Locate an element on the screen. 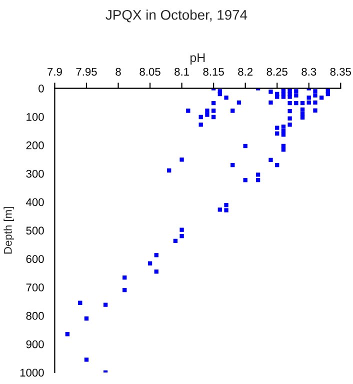 The image size is (353, 384). chart-title: JPQX in October, 1974 is located at coordinates (177, 16).